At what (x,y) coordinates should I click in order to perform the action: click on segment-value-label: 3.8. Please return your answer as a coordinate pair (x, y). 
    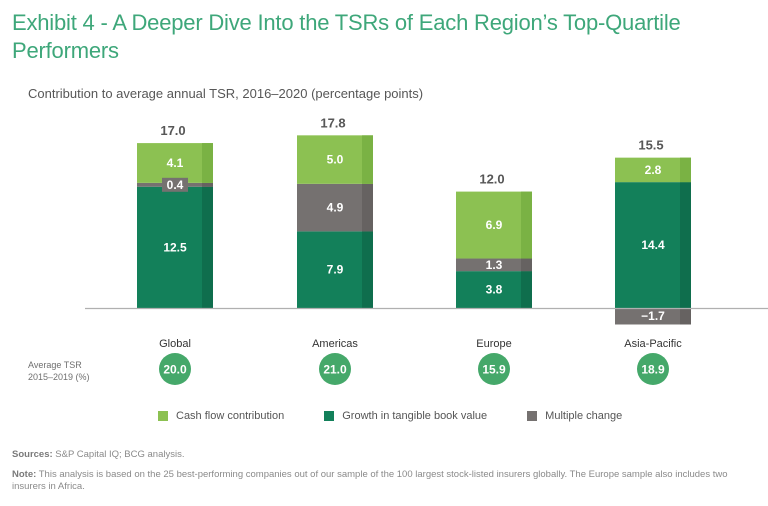
    Looking at the image, I should click on (494, 290).